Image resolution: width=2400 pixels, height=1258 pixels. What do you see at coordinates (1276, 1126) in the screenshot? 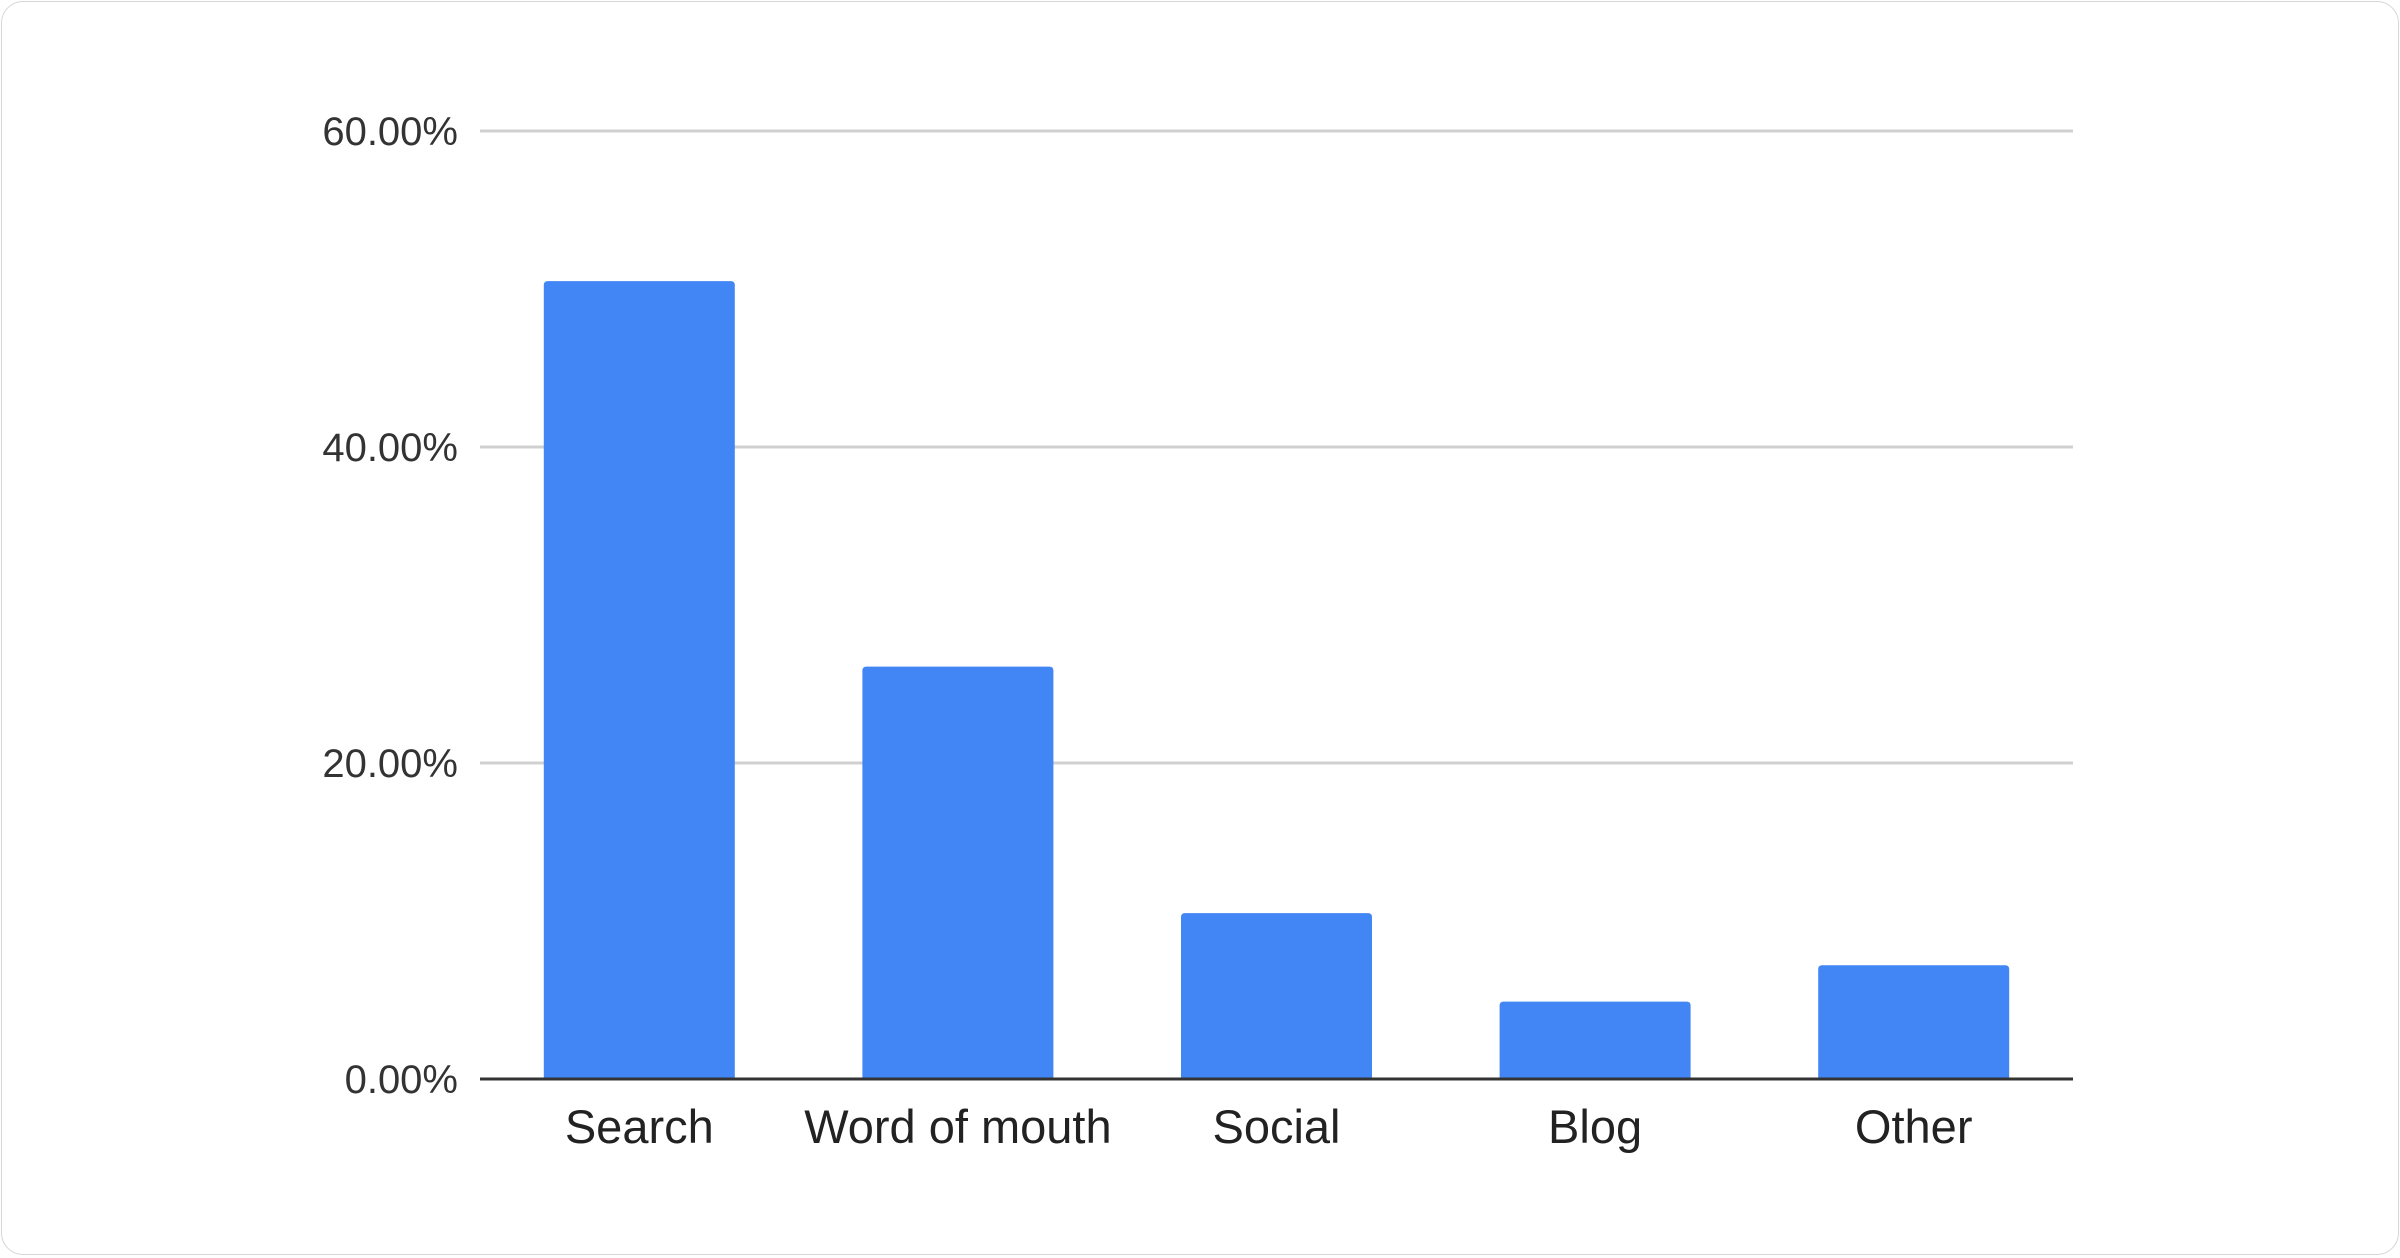
I see `x-tick-label: Social` at bounding box center [1276, 1126].